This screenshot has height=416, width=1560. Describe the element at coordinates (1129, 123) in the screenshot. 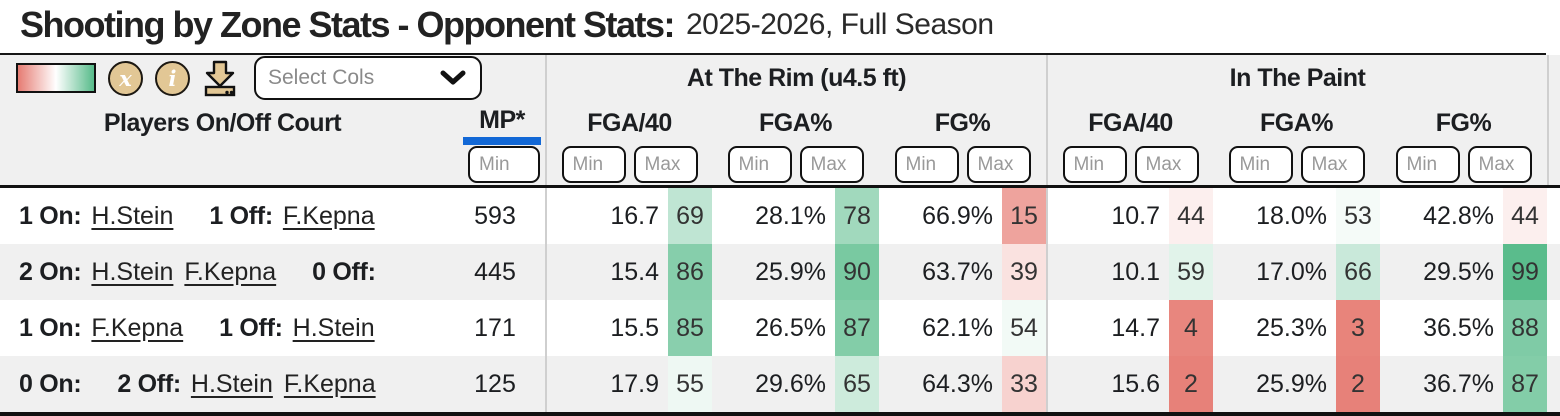

I see `paint-fga40-header: FGA/40` at that location.